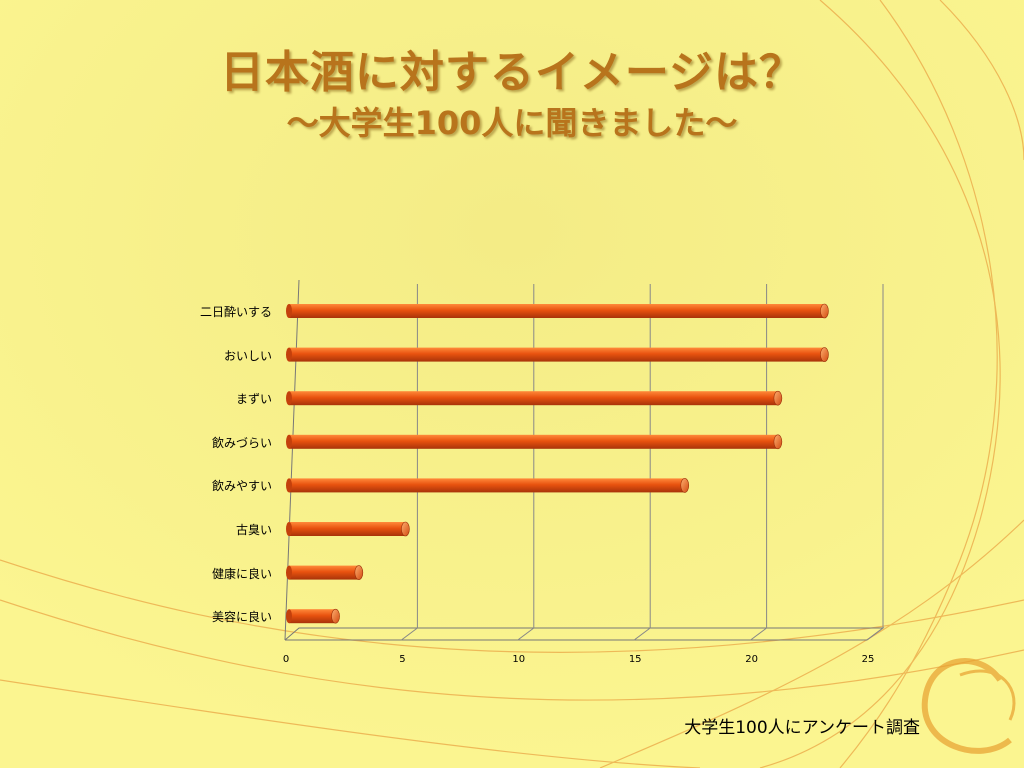 The width and height of the screenshot is (1024, 768). I want to click on category-label: 健康に良い, so click(241, 573).